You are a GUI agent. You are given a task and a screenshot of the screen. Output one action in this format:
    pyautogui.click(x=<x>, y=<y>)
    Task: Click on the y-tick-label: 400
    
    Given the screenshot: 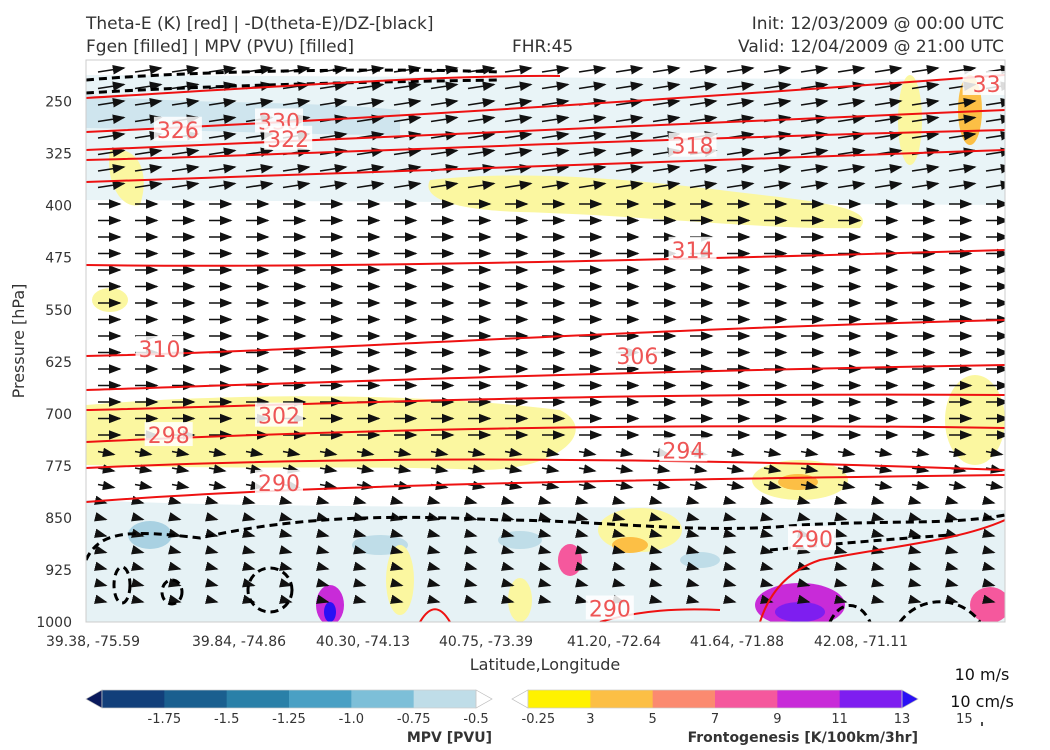 What is the action you would take?
    pyautogui.click(x=58, y=207)
    